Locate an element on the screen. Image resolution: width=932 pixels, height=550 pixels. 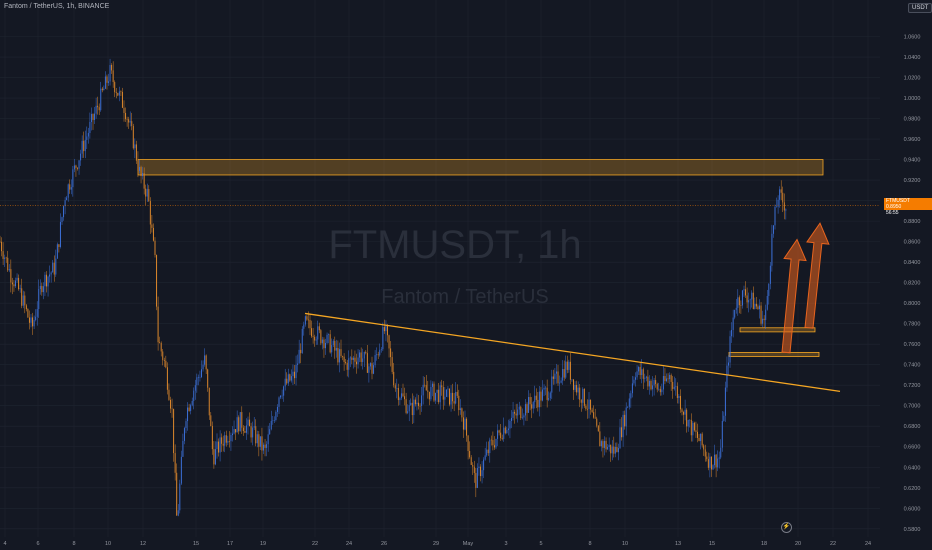
y-tick-label: 0.9800 is located at coordinates (912, 120).